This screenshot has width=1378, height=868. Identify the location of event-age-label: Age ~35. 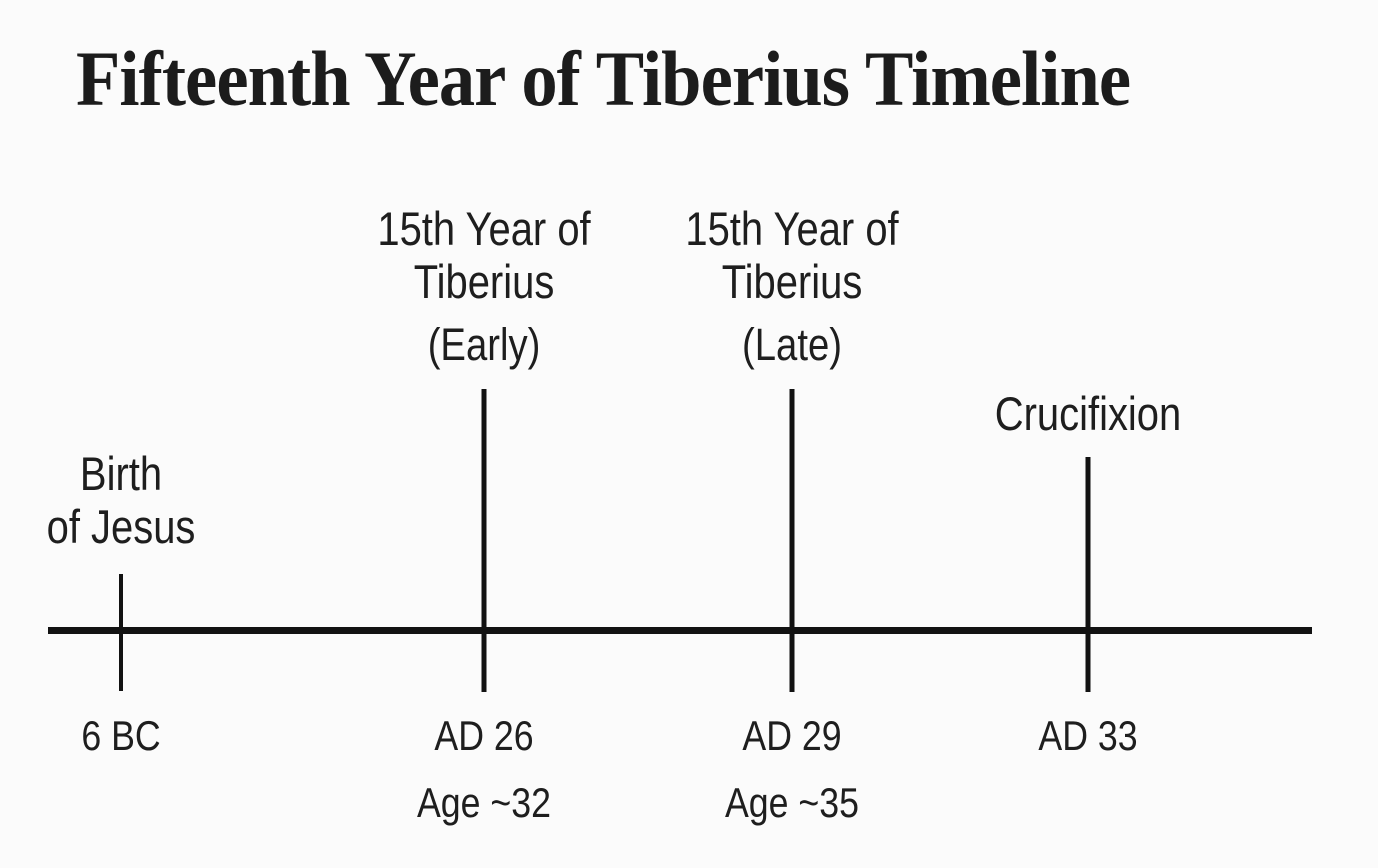
(792, 802).